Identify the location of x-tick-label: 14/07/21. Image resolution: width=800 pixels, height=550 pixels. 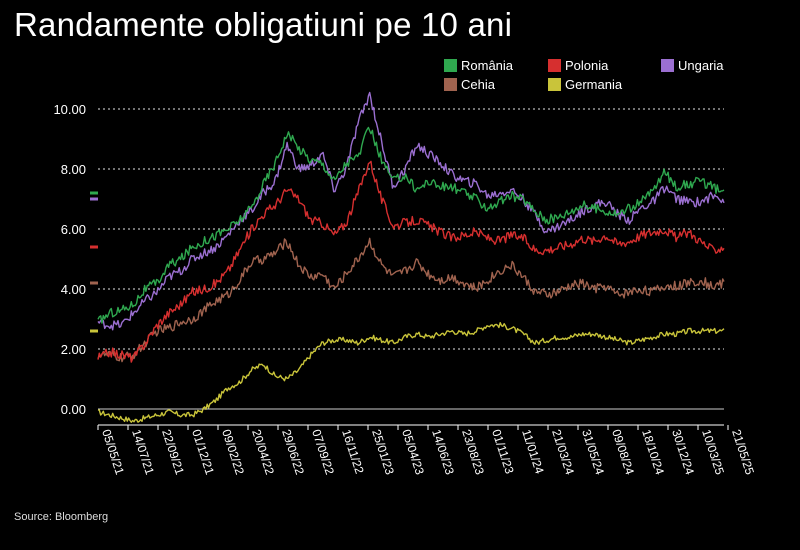
(143, 452).